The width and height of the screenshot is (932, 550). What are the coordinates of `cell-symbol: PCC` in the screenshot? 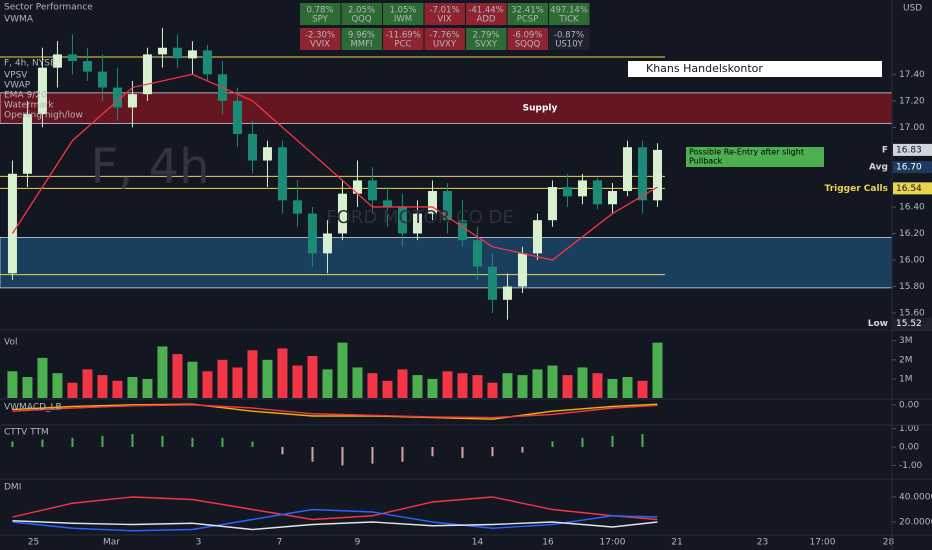 It's located at (403, 45).